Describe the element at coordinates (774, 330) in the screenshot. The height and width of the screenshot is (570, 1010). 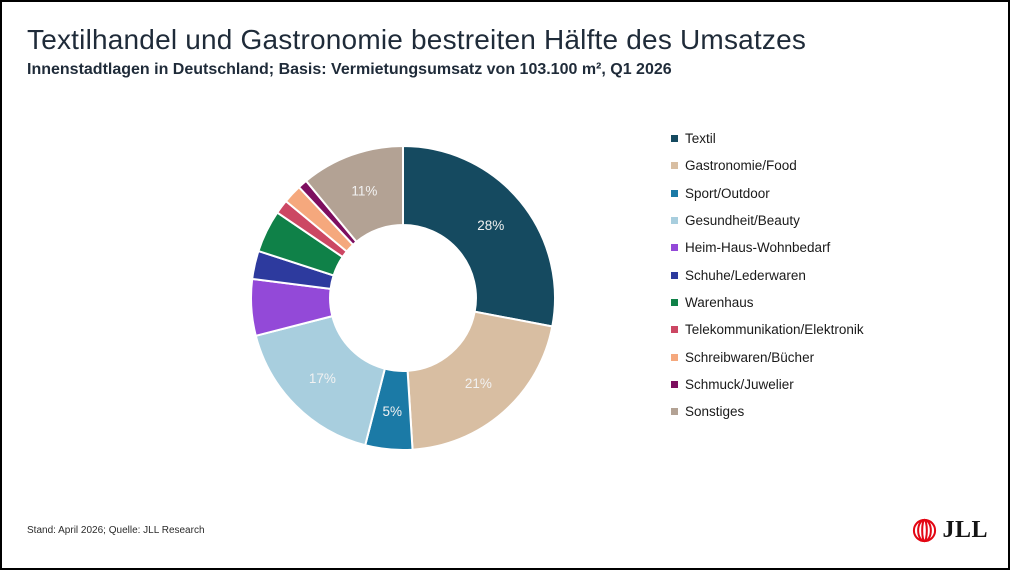
I see `legend-label: Telekommunikation/Elektronik` at that location.